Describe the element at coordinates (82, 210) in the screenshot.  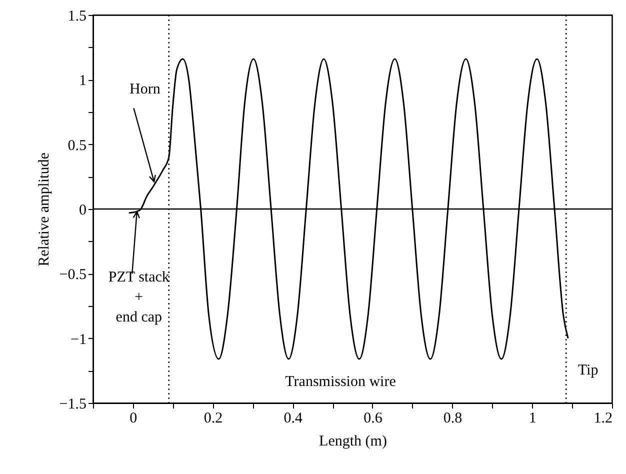
I see `y-tick-label: 0` at that location.